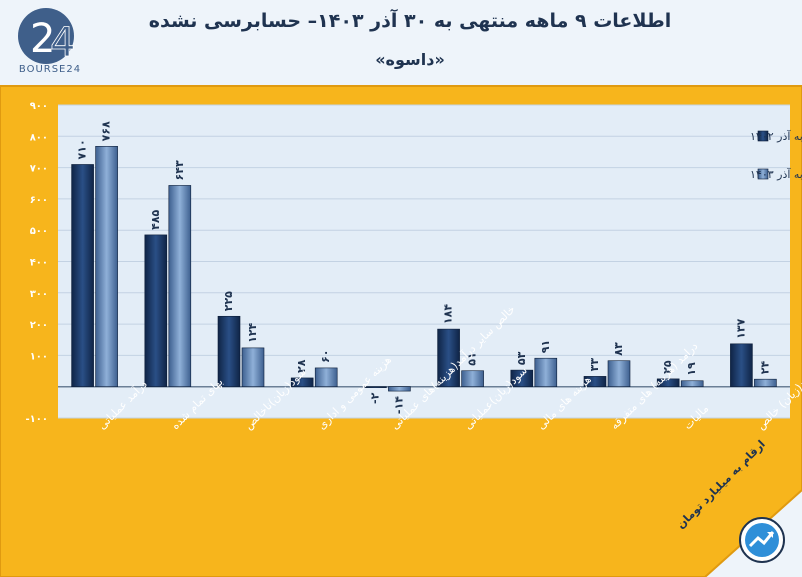  I want to click on data-label: ۱۲۴, so click(252, 332).